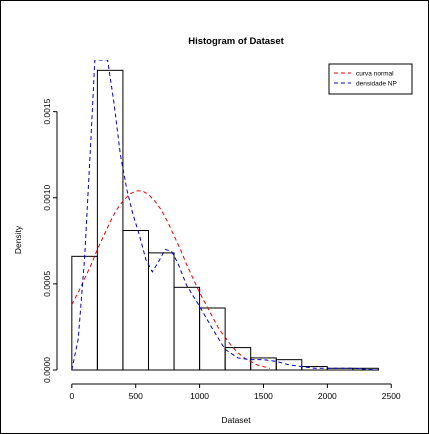  I want to click on x-tick-label: 1000, so click(199, 396).